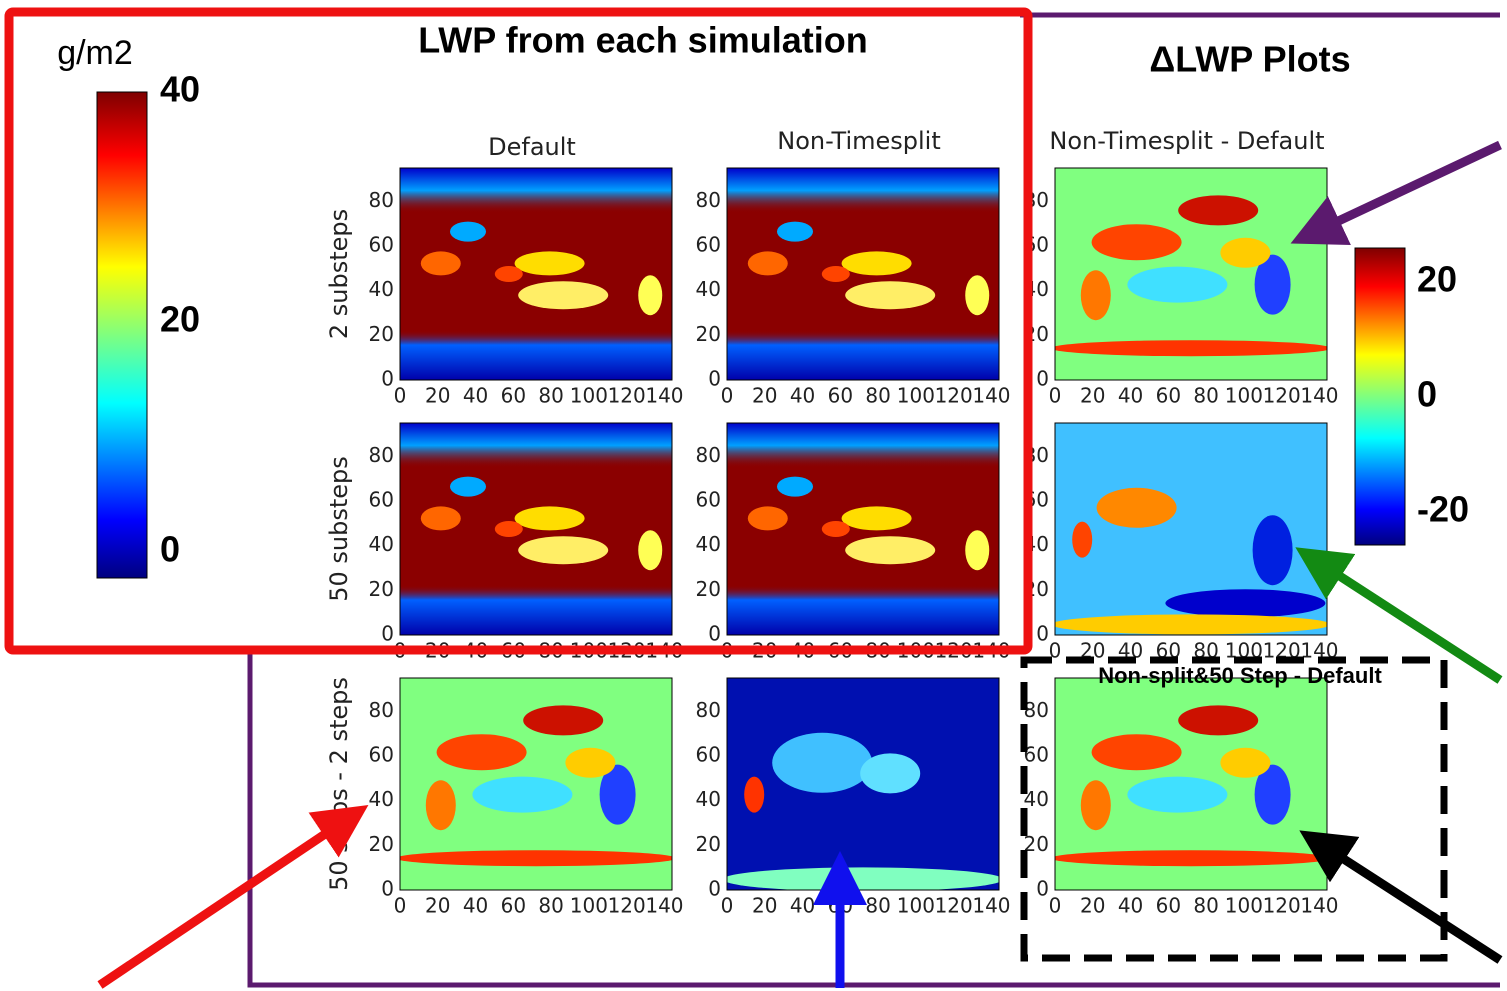  What do you see at coordinates (122, 335) in the screenshot?
I see `left-colorbar` at bounding box center [122, 335].